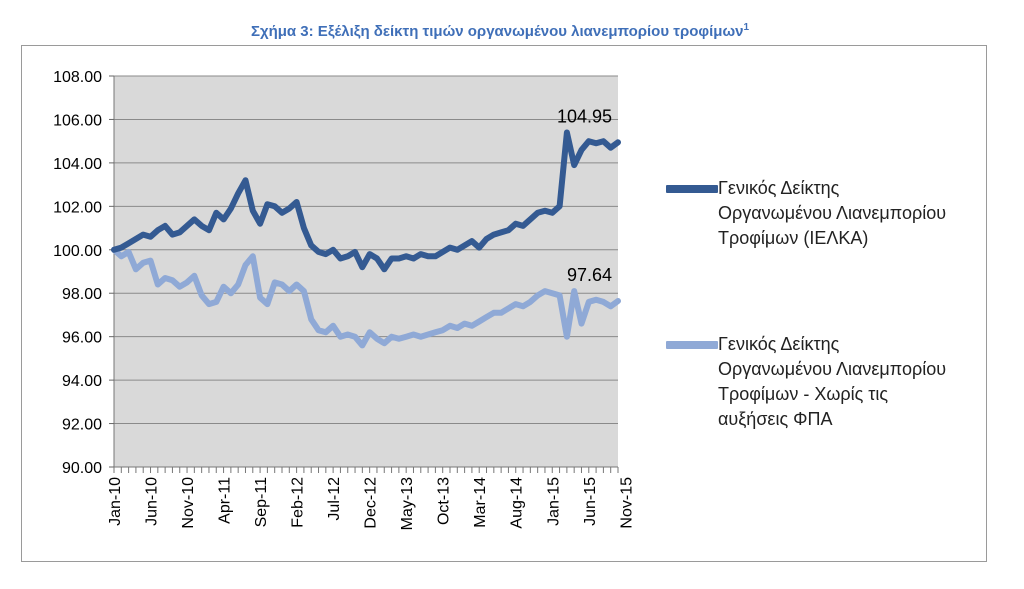 The width and height of the screenshot is (1024, 589). What do you see at coordinates (371, 503) in the screenshot?
I see `x-tick-label: Dec-12` at bounding box center [371, 503].